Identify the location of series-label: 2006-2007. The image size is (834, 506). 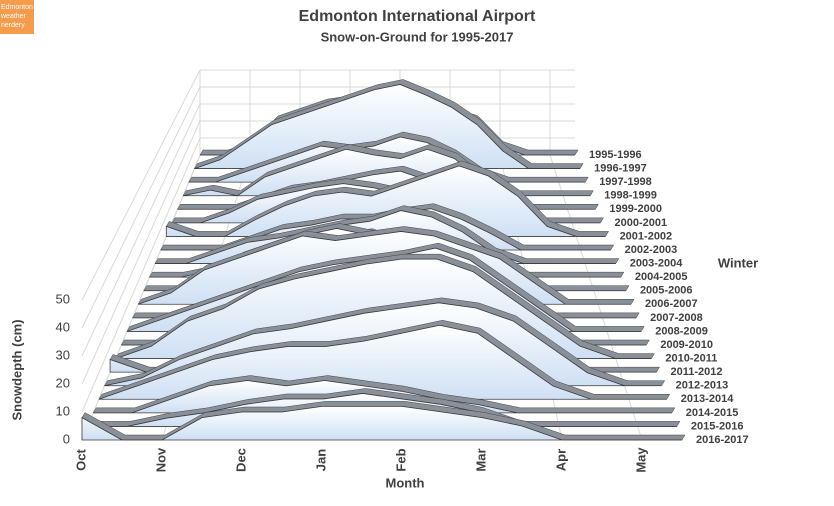
(671, 304).